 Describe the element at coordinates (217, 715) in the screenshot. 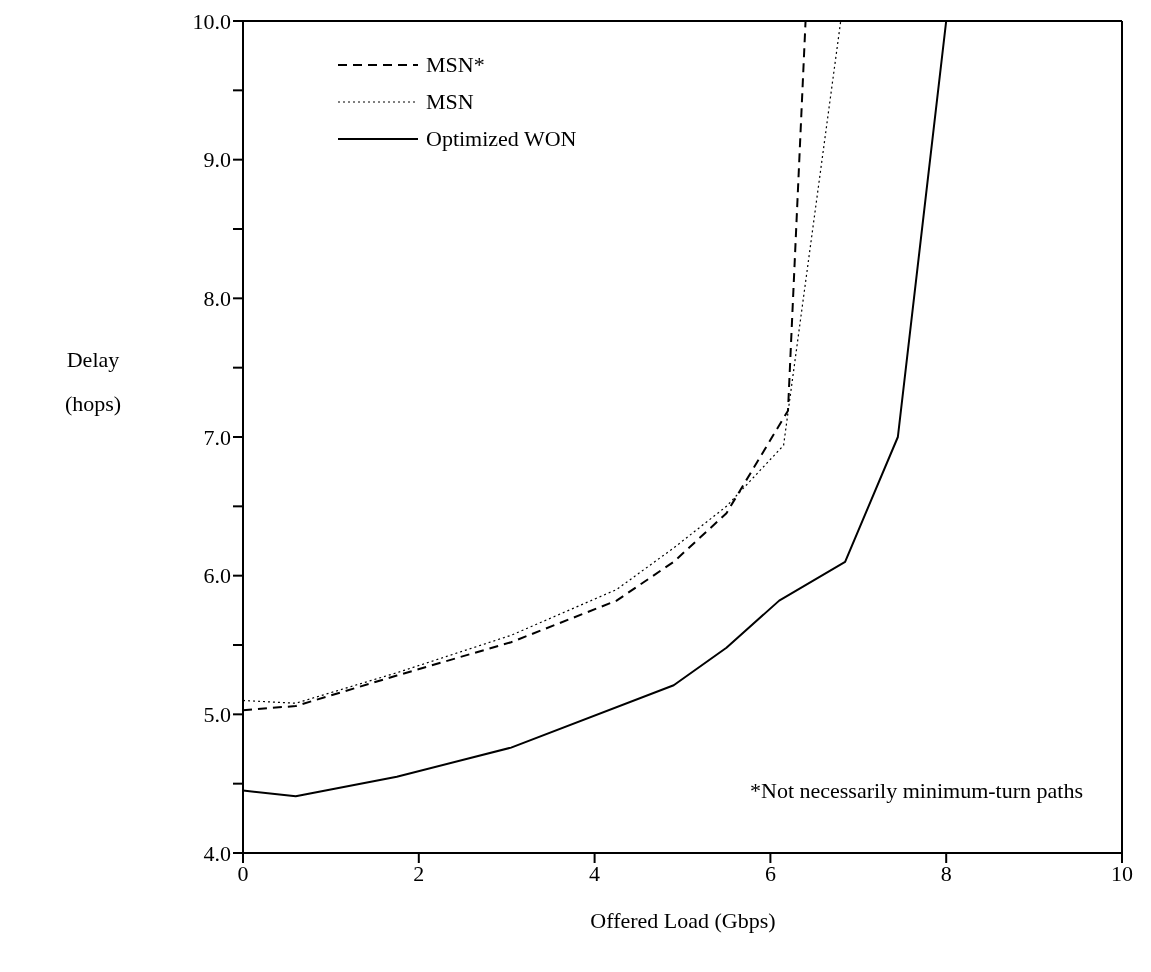

I see `y-tick-label: 5.0` at that location.